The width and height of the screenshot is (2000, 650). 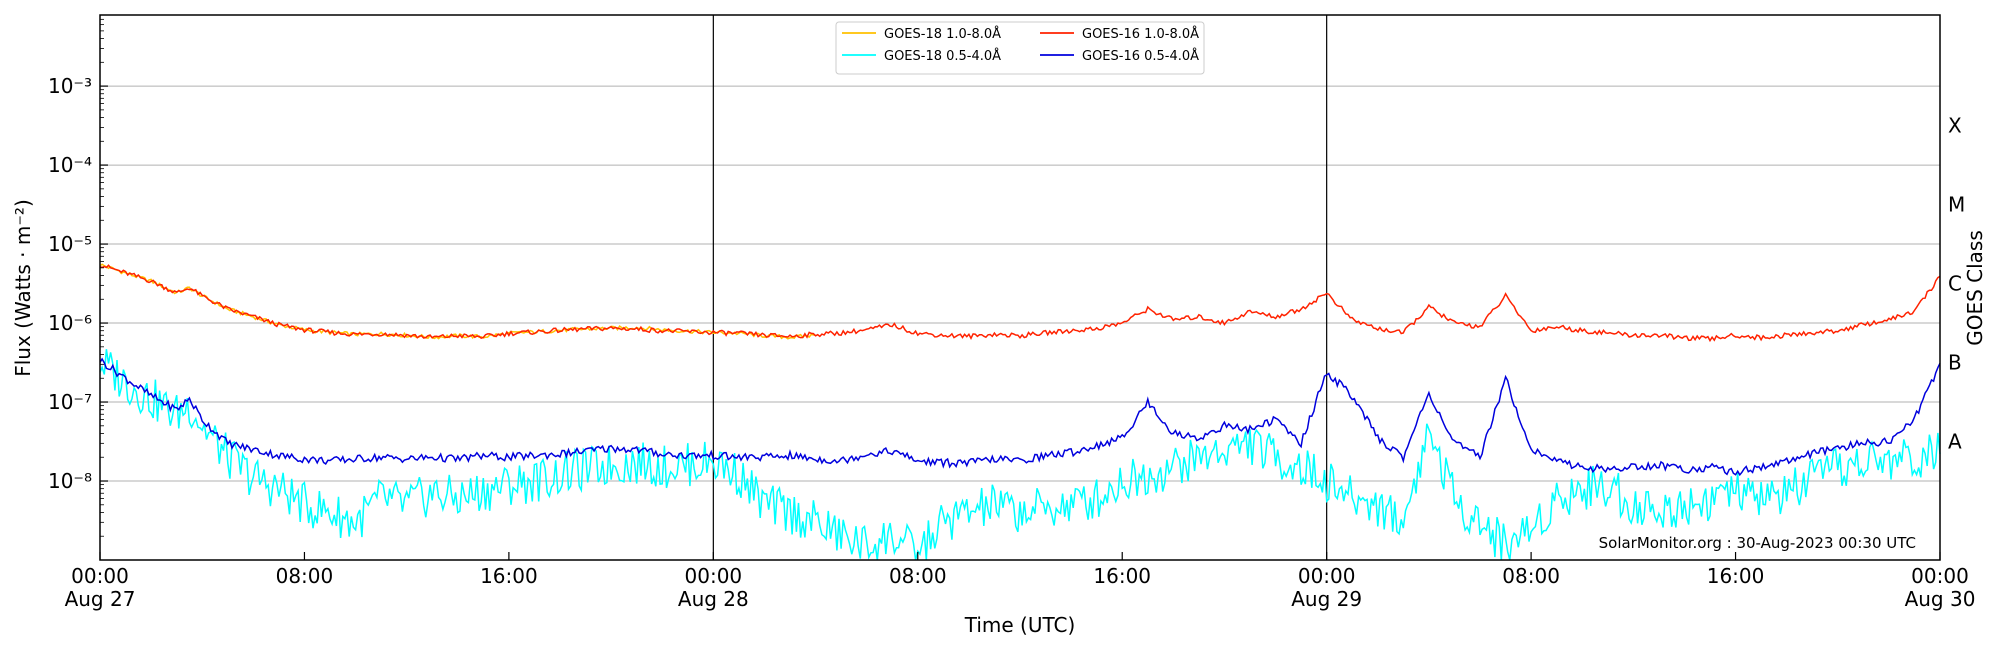 I want to click on x-tick-date: Aug 27, so click(x=100, y=599).